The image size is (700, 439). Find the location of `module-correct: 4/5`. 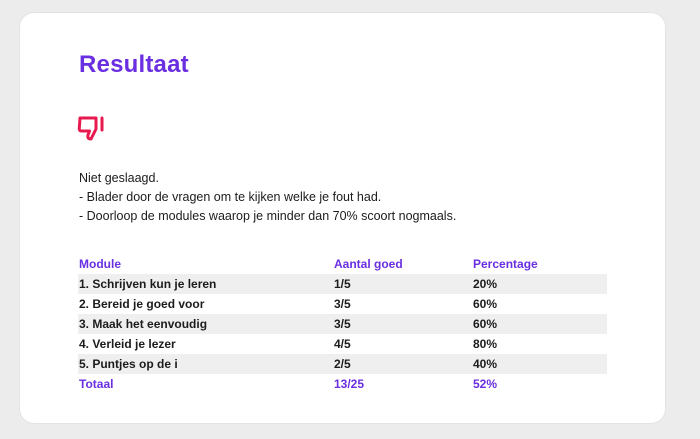

module-correct: 4/5 is located at coordinates (342, 344).